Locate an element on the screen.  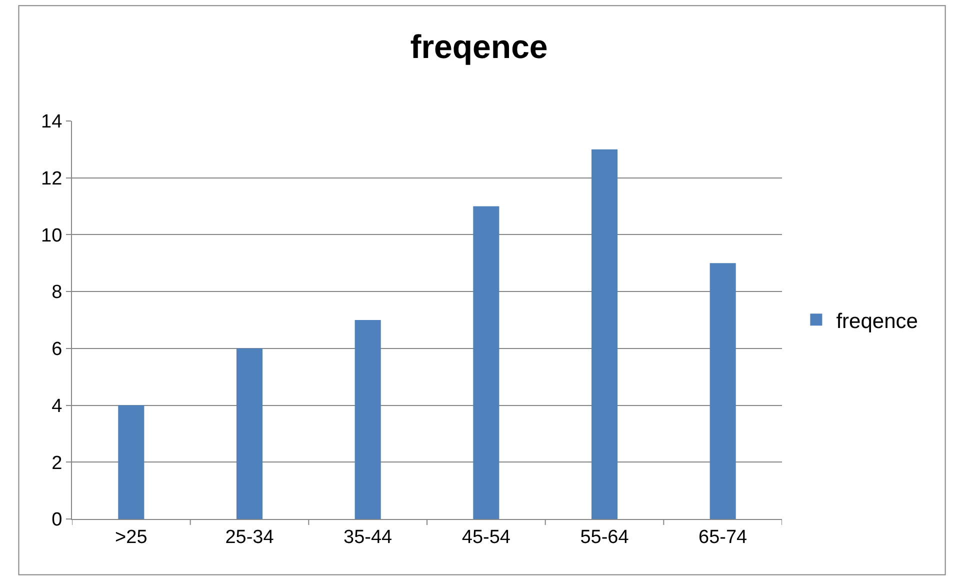
x-tick-label: 35-44 is located at coordinates (368, 537).